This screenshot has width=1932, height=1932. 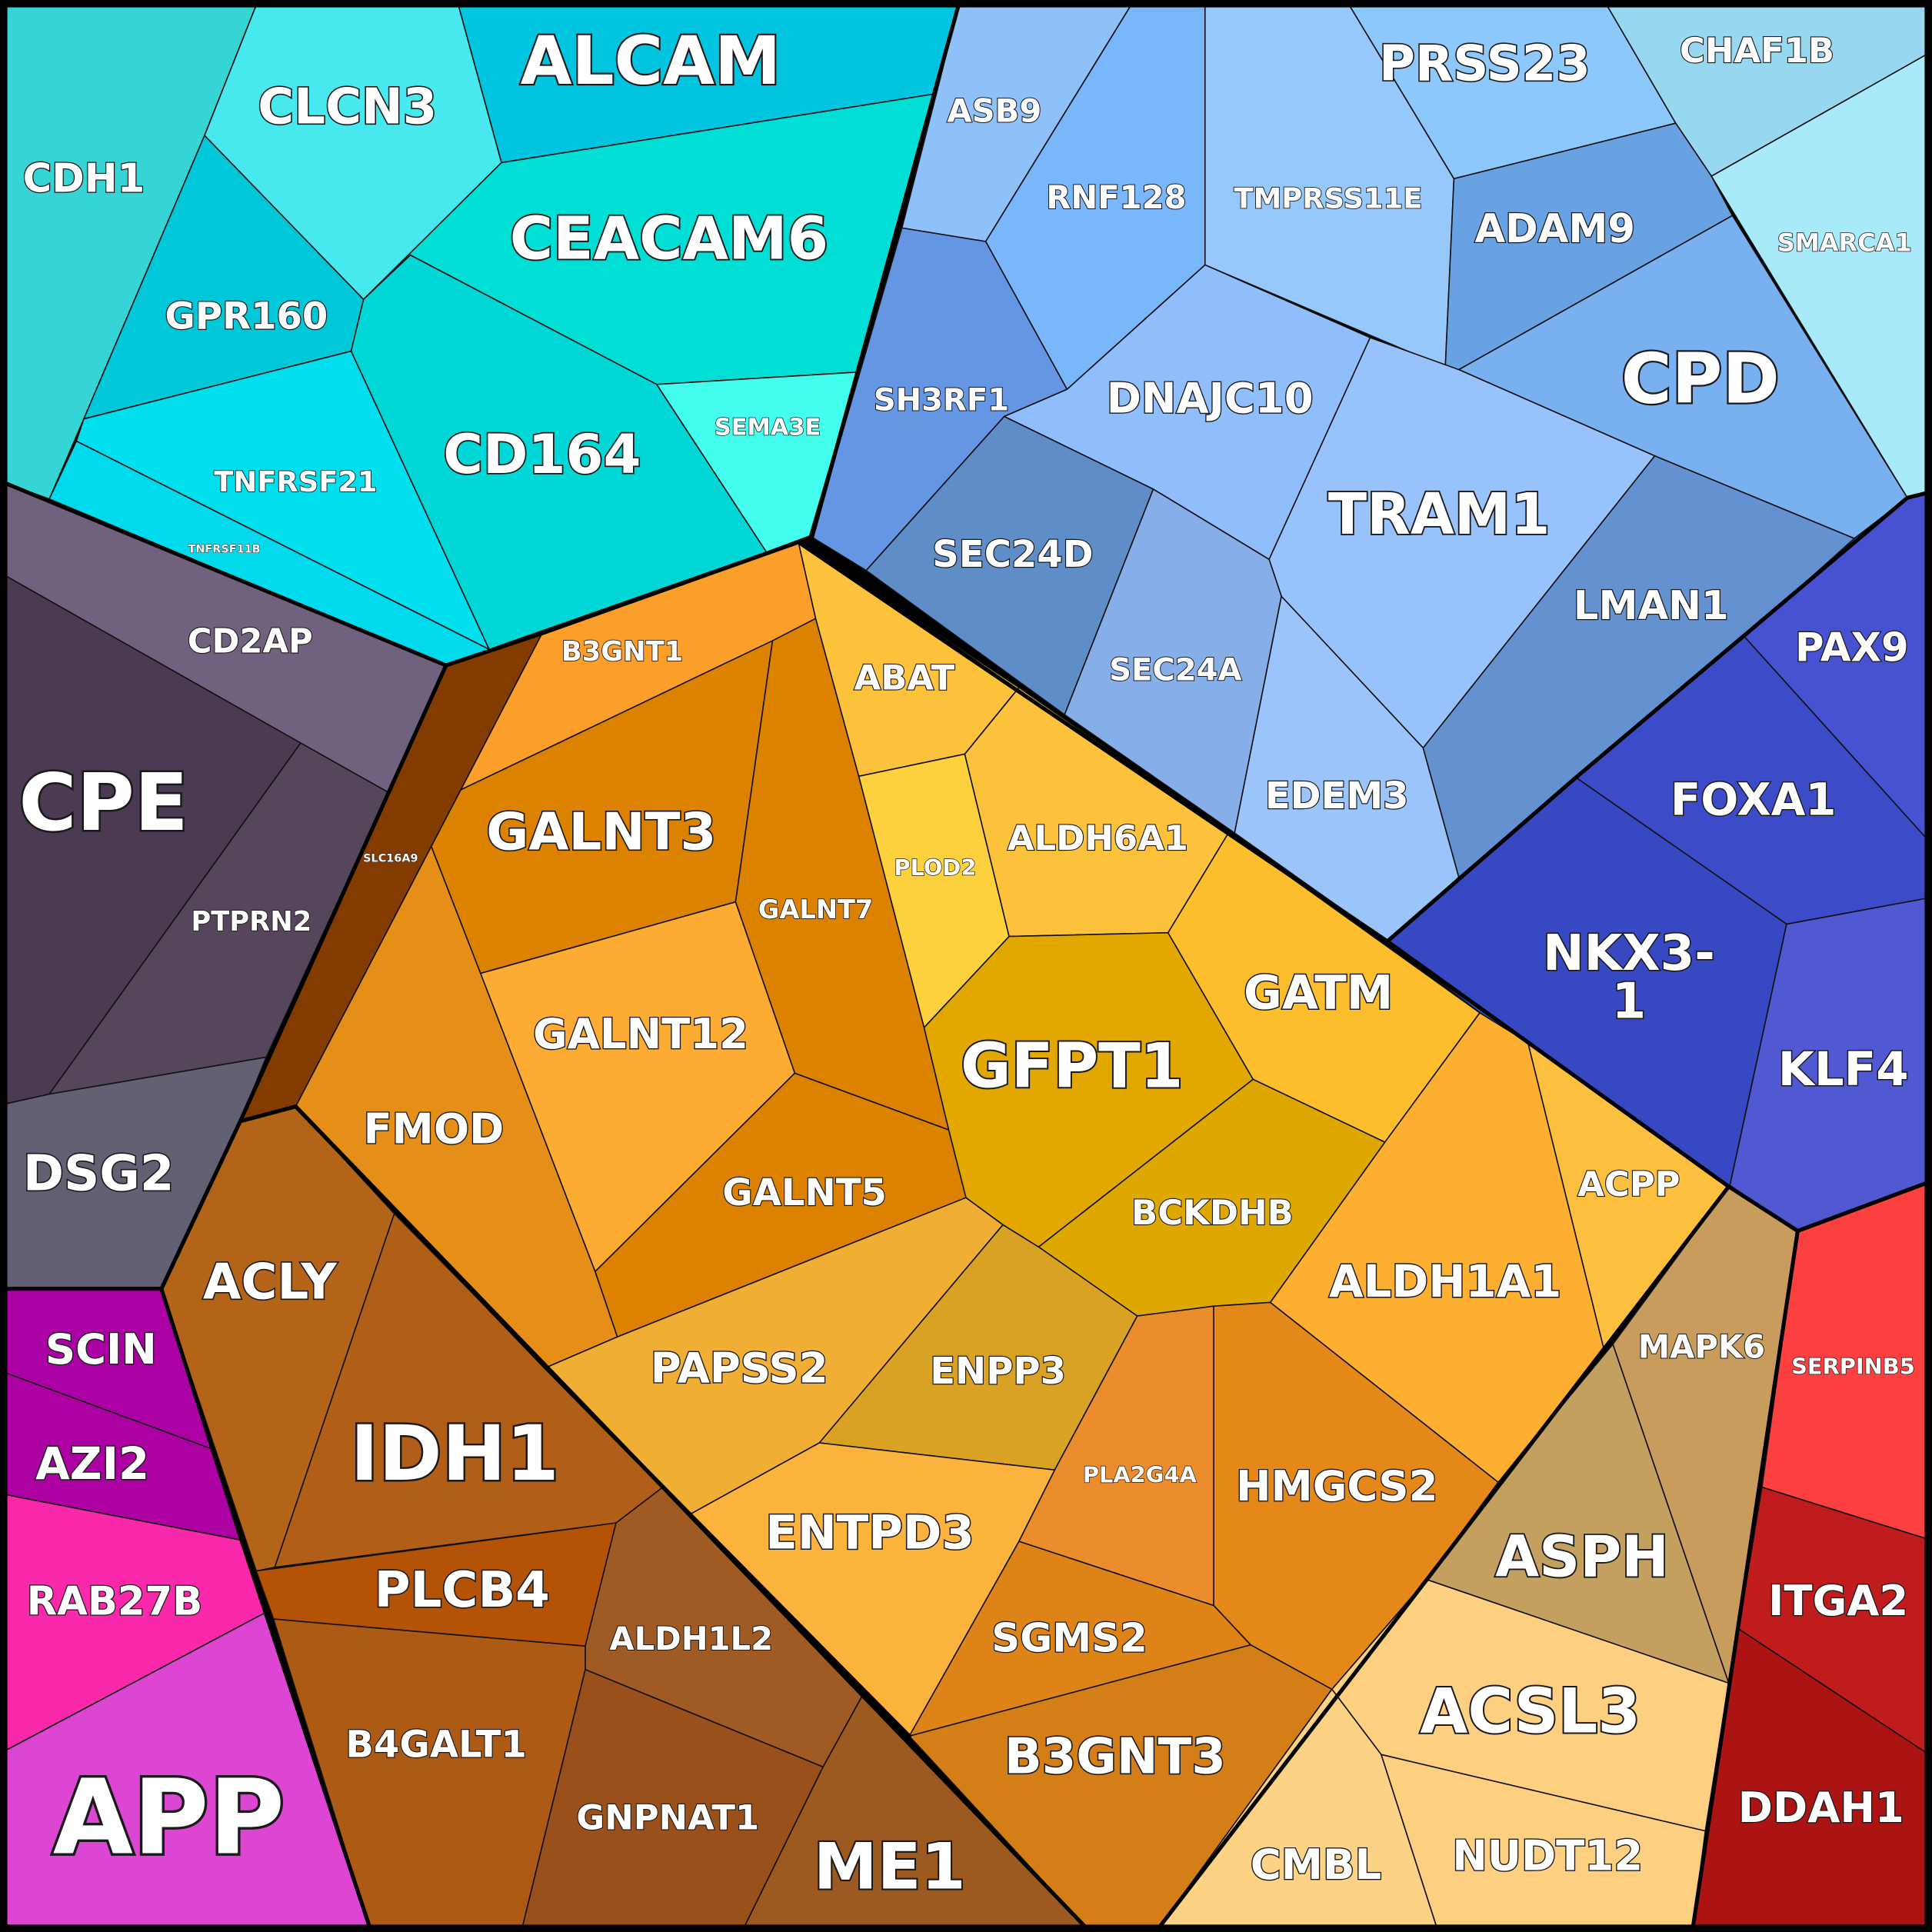 What do you see at coordinates (640, 1033) in the screenshot?
I see `cell-label-galnt12: GALNT12` at bounding box center [640, 1033].